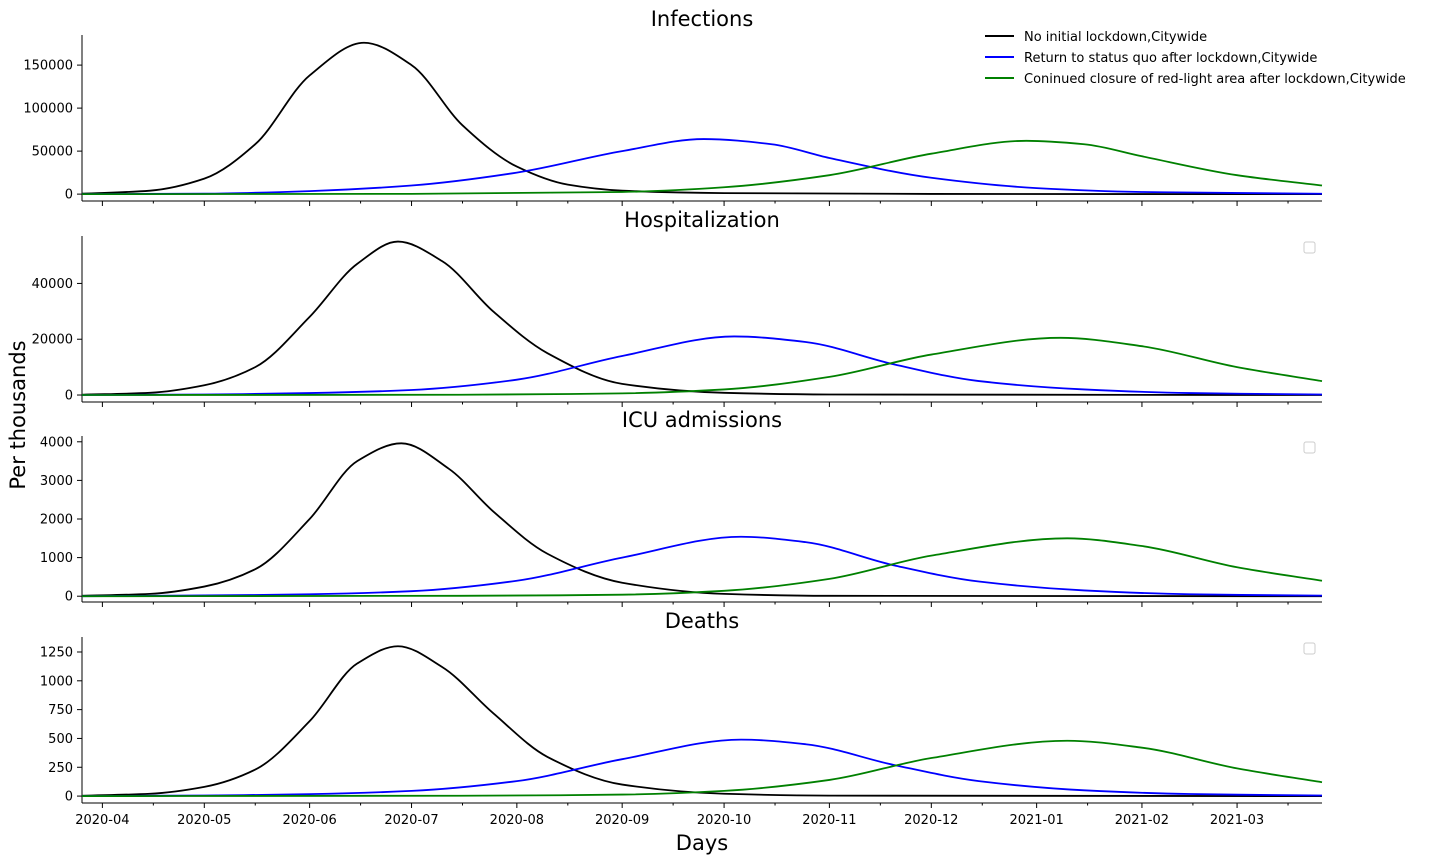 This screenshot has height=863, width=1449. I want to click on empty-legend-box-deaths, so click(1309, 648).